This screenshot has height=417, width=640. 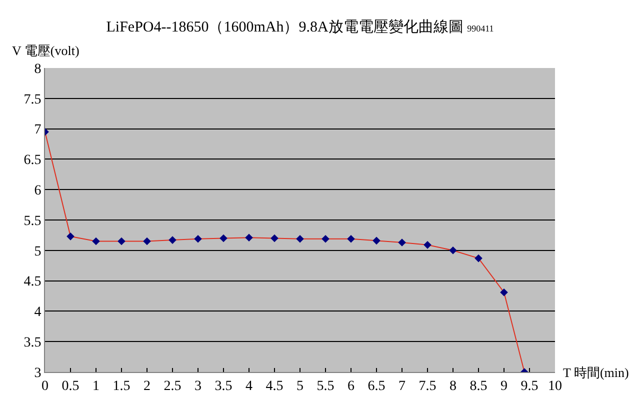 I want to click on y-tick-label: 6.5, so click(x=33, y=160).